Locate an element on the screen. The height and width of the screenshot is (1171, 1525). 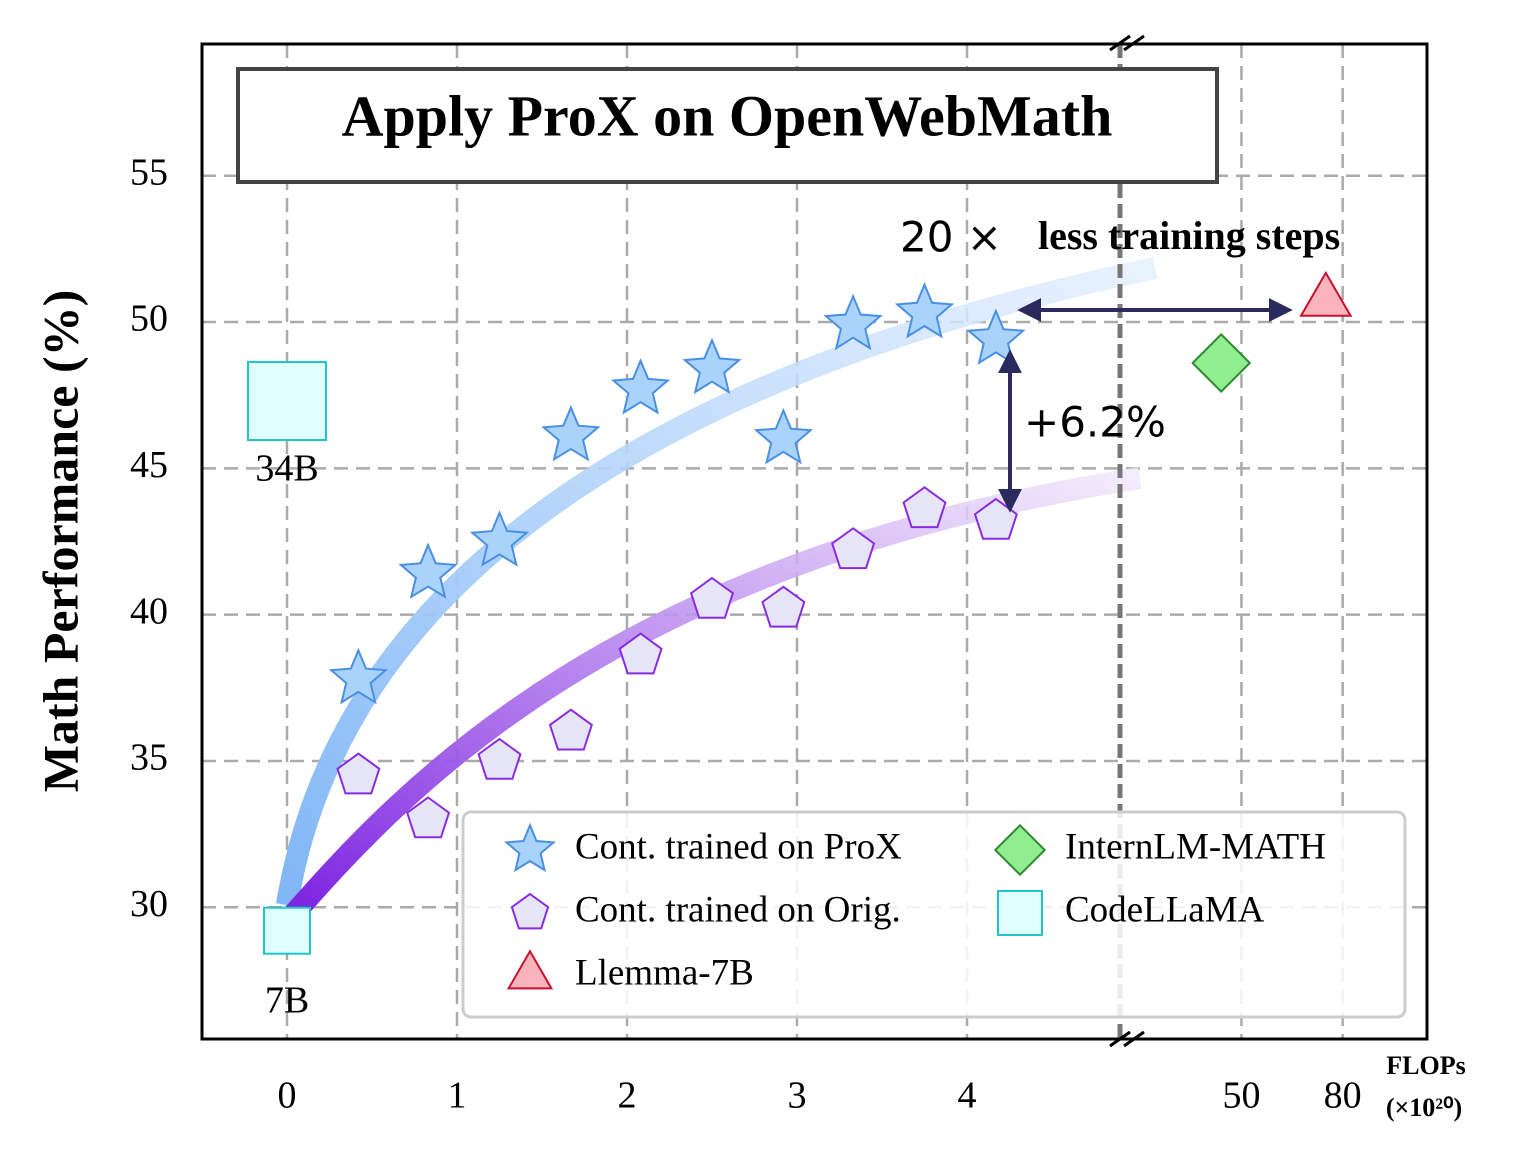
x-axis-unit: (×10²⁰) is located at coordinates (1424, 1107).